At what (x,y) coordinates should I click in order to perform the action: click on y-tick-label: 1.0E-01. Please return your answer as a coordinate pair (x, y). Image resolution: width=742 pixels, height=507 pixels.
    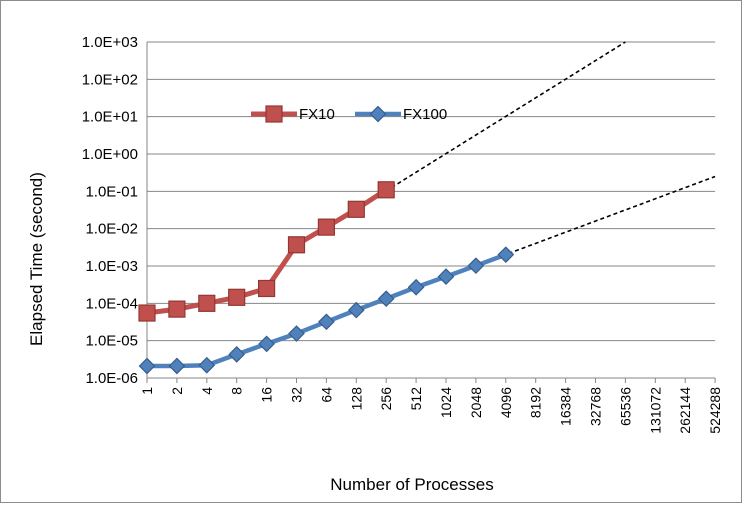
    Looking at the image, I should click on (111, 191).